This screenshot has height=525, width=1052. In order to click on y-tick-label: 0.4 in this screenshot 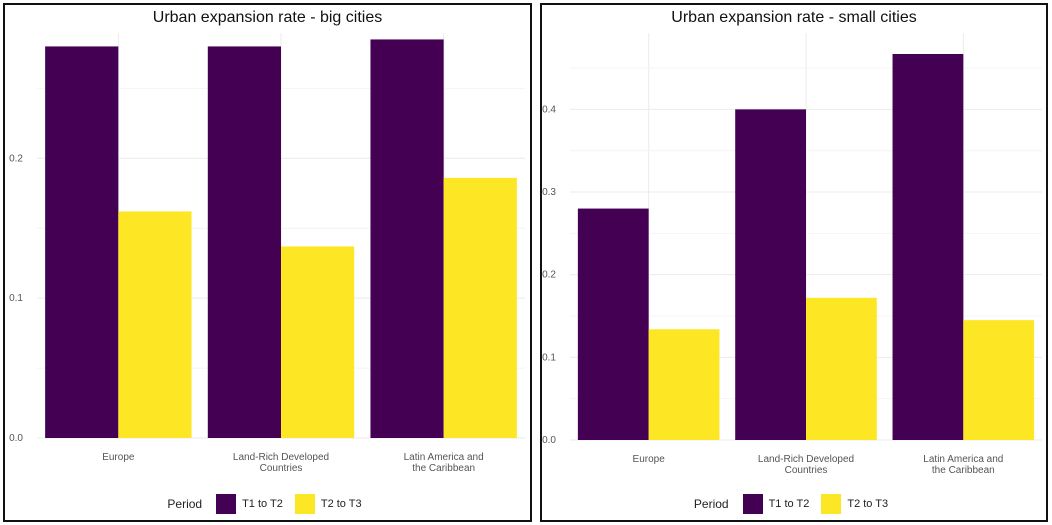, I will do `click(549, 109)`.